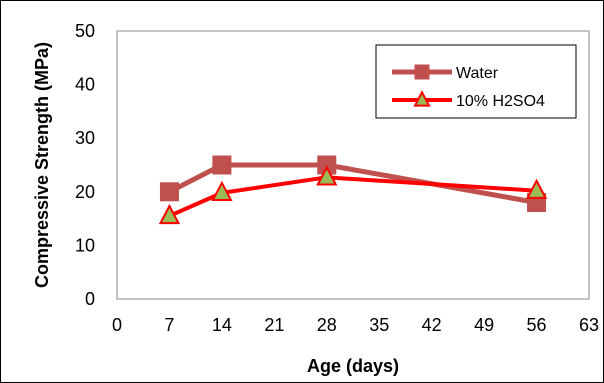 This screenshot has width=604, height=383. Describe the element at coordinates (327, 325) in the screenshot. I see `x-tick-label: 28` at that location.